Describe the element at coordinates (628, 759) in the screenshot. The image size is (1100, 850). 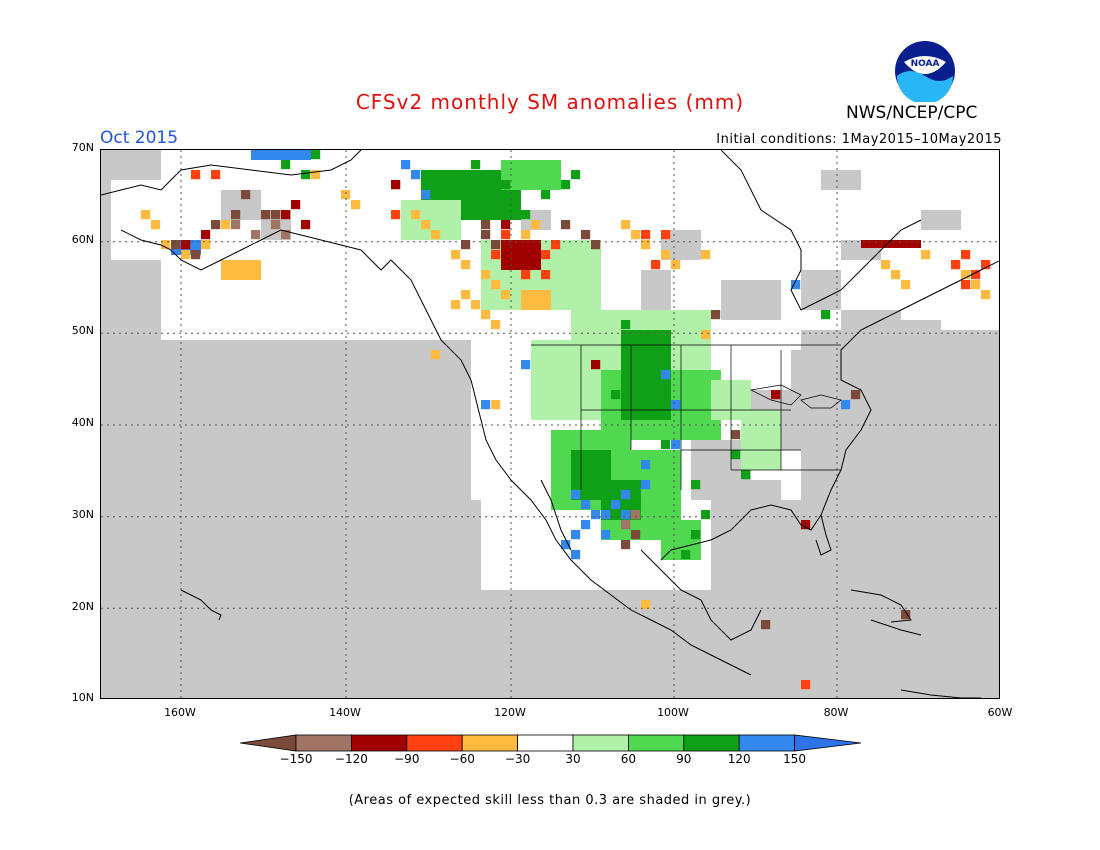
I see `colorbar-tick-label: 60` at that location.